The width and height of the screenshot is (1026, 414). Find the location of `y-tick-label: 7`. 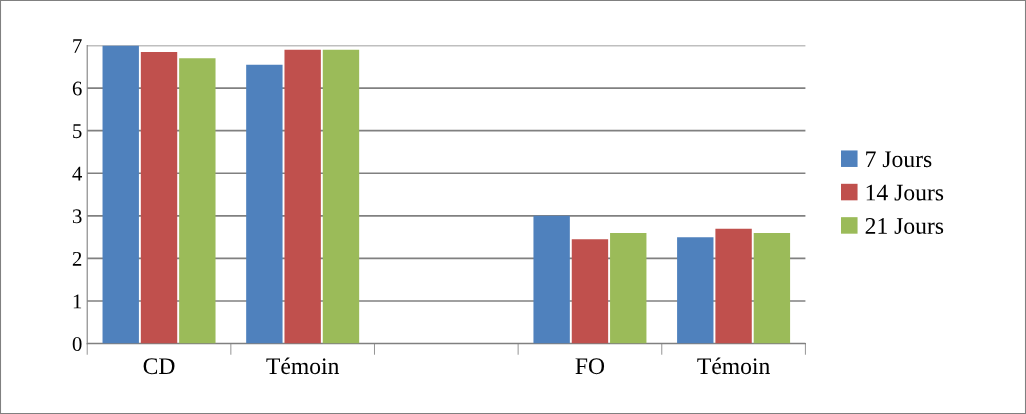

y-tick-label: 7 is located at coordinates (77, 46).